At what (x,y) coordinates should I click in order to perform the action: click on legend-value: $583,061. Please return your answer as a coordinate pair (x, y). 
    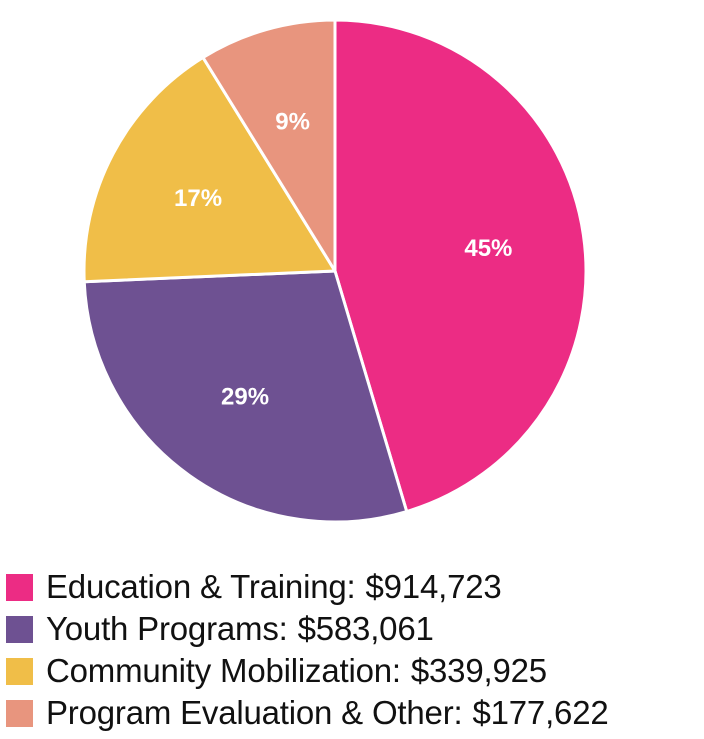
    Looking at the image, I should click on (365, 628).